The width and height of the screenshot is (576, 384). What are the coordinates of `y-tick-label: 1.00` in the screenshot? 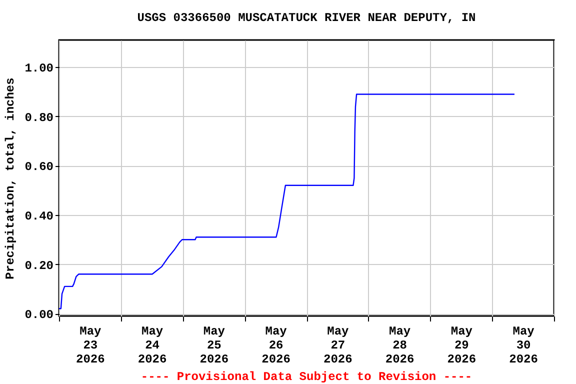 It's located at (39, 69).